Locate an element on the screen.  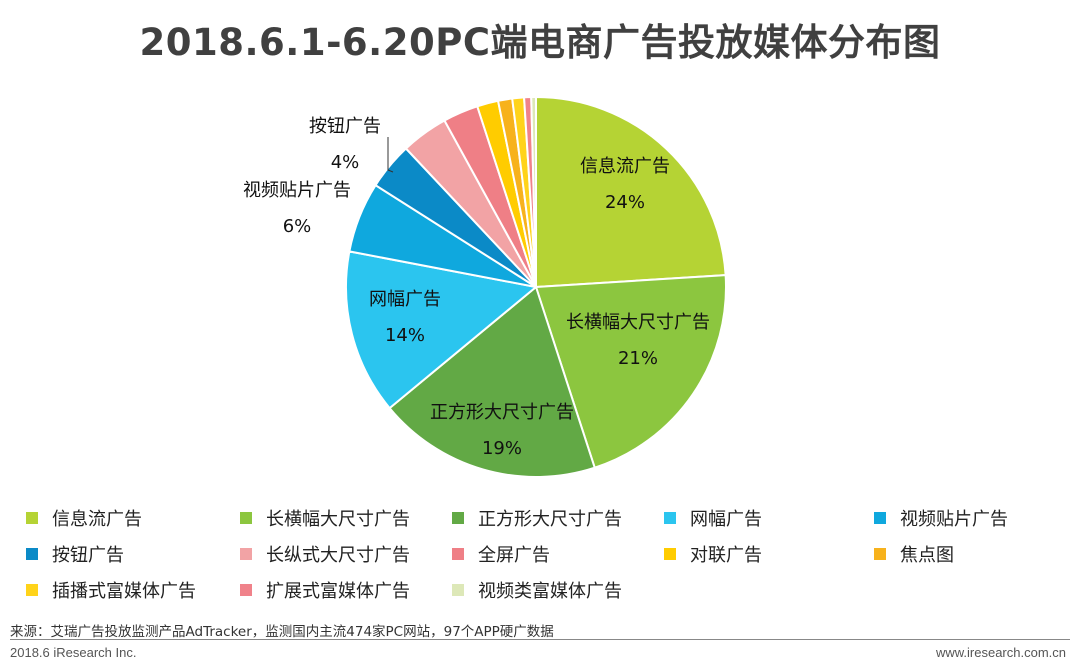
legend-label: 视频贴片广告 is located at coordinates (954, 519).